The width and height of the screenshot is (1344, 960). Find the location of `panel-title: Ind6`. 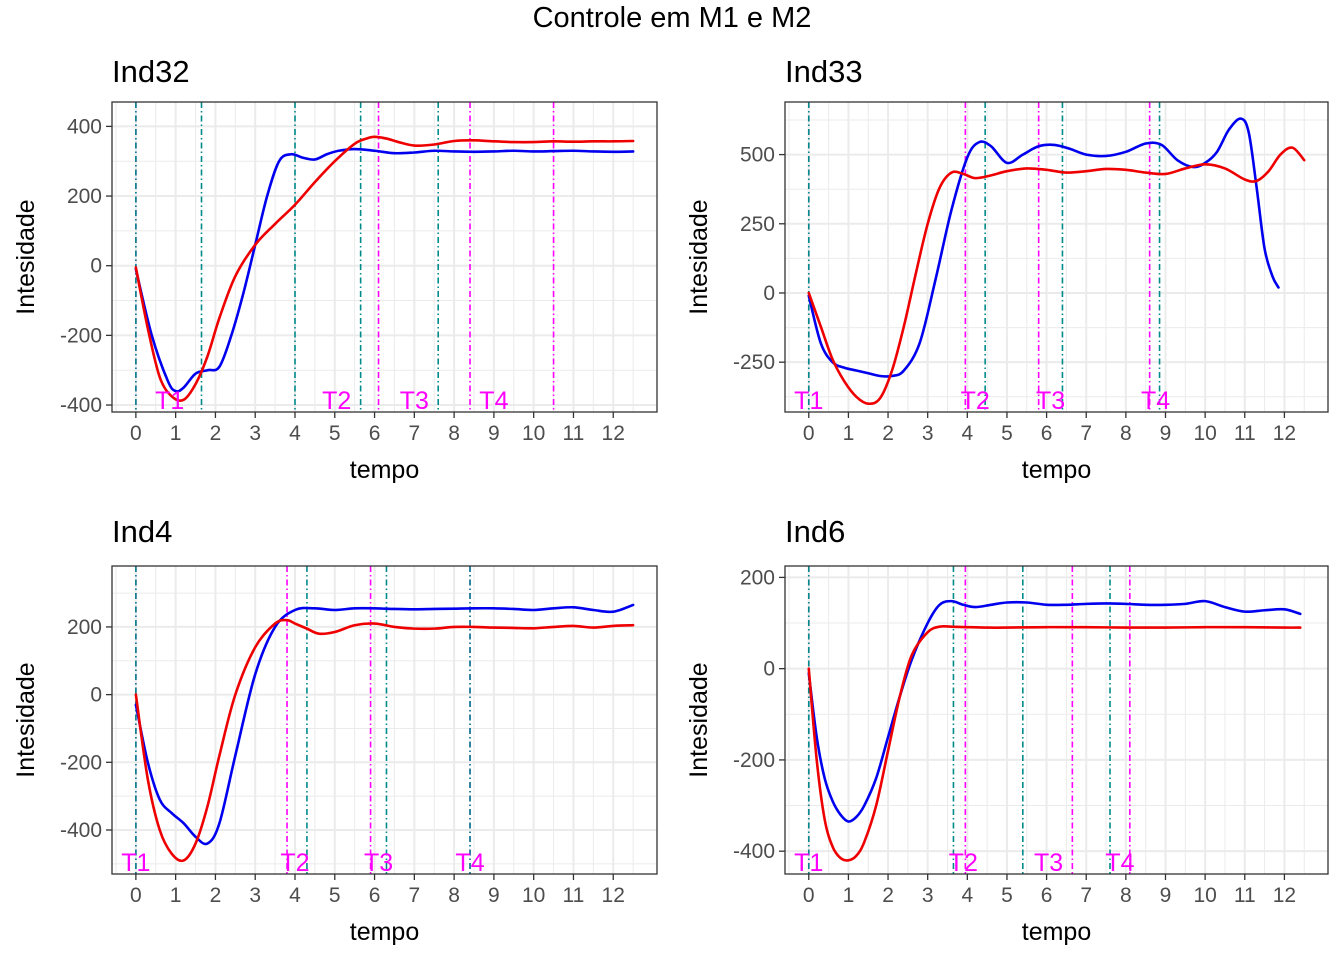

panel-title: Ind6 is located at coordinates (815, 531).